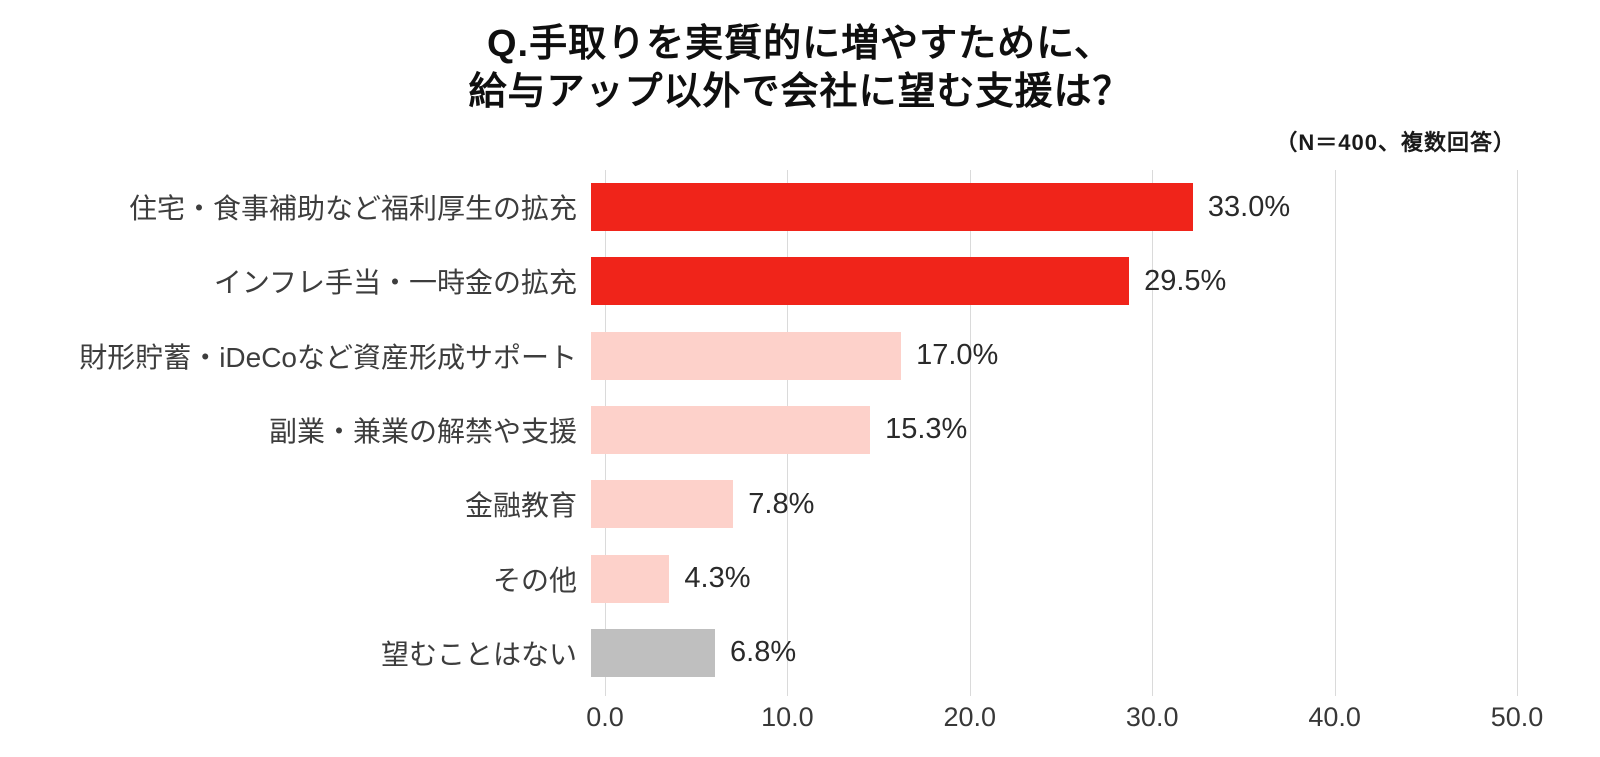 The height and width of the screenshot is (757, 1600). I want to click on chart-title-line2: 給与アップ以外で会社に望む支援は？, so click(800, 92).